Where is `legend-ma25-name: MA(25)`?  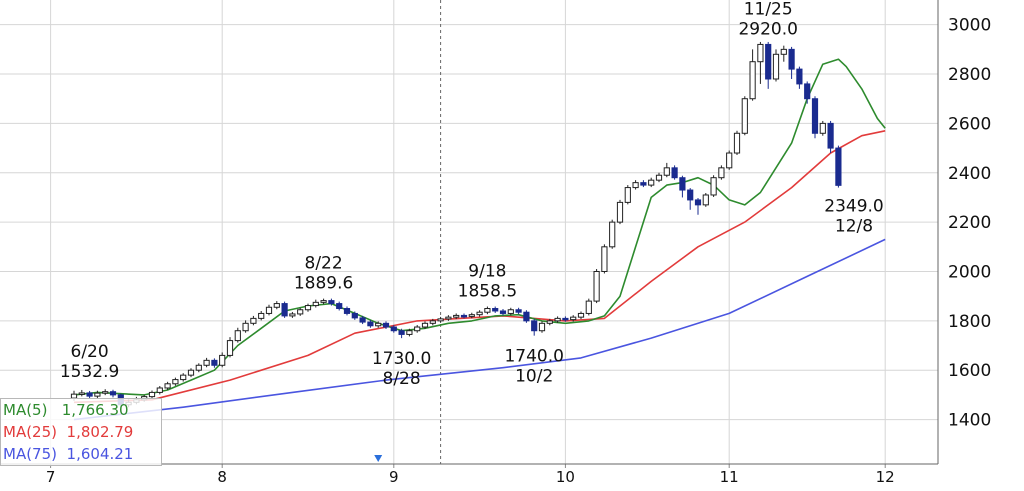 legend-ma25-name: MA(25) is located at coordinates (30, 432).